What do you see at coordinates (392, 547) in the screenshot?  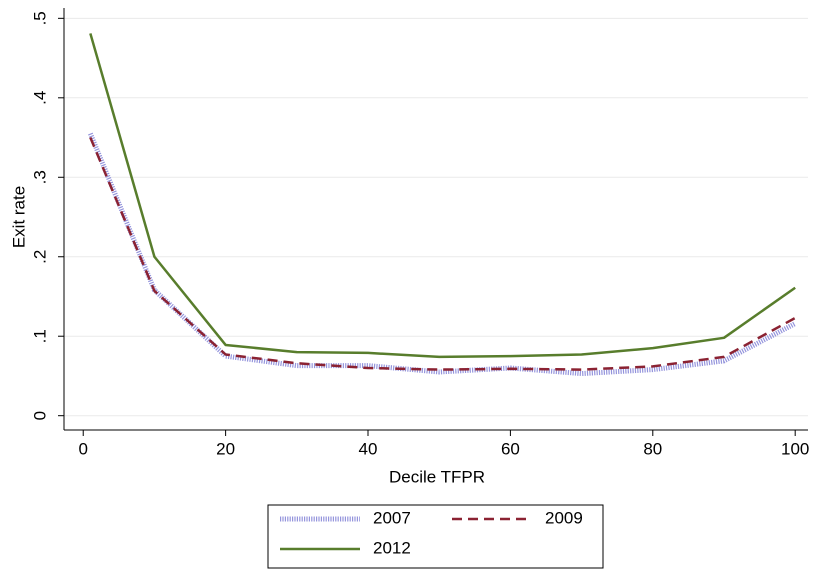 I see `legend-label: 2012` at bounding box center [392, 547].